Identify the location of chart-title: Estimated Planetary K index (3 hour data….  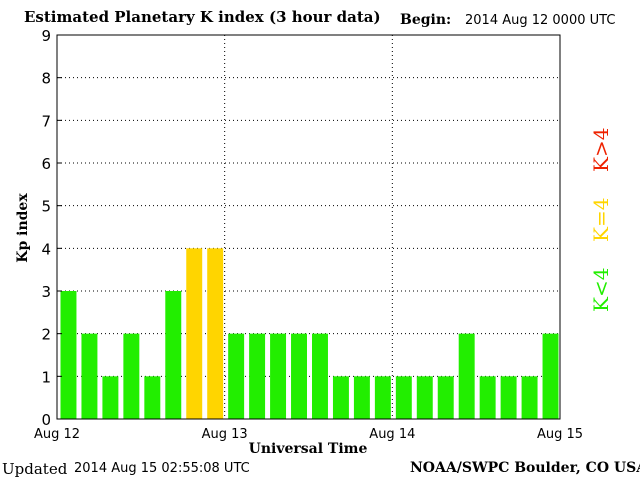
(202, 17).